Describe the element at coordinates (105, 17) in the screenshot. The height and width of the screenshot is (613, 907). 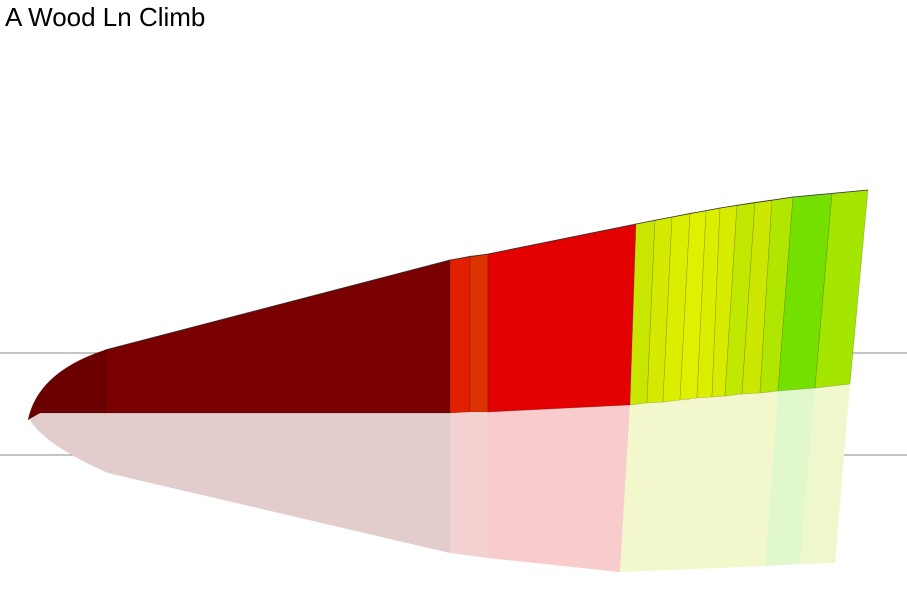
I see `title: A Wood Ln Climb` at that location.